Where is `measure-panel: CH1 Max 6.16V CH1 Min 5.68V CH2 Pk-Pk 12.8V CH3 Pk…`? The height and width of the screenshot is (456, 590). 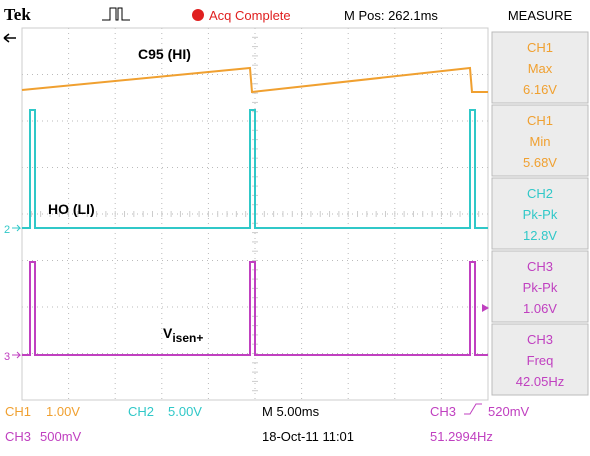
measure-panel: CH1 Max 6.16V CH1 Min 5.68V CH2 Pk-Pk 12.8V CH3 Pk… is located at coordinates (540, 213).